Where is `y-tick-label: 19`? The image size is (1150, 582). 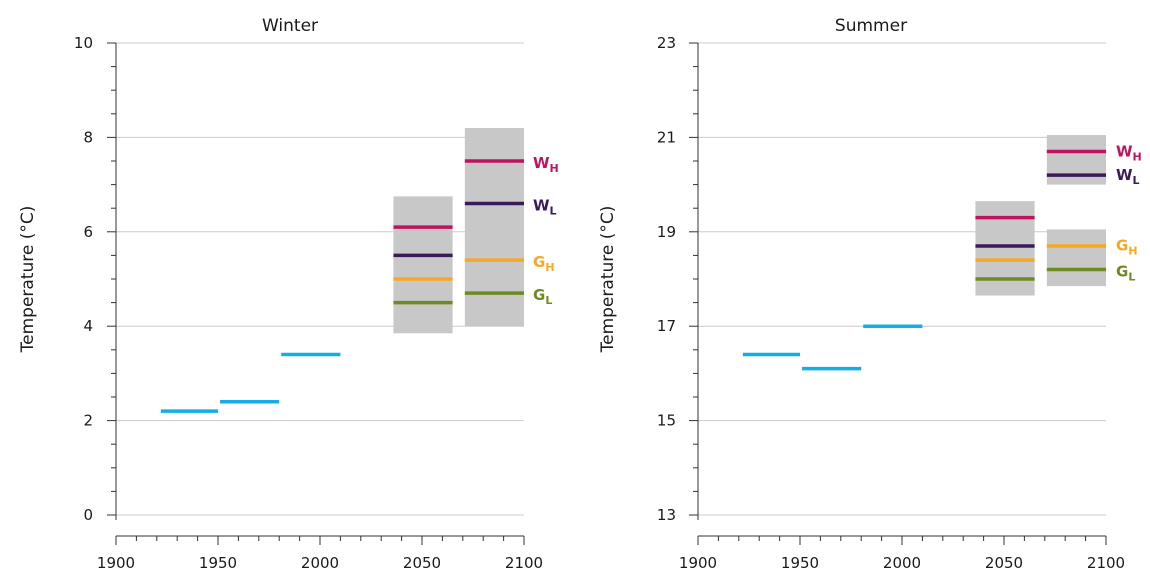
y-tick-label: 19 is located at coordinates (666, 232).